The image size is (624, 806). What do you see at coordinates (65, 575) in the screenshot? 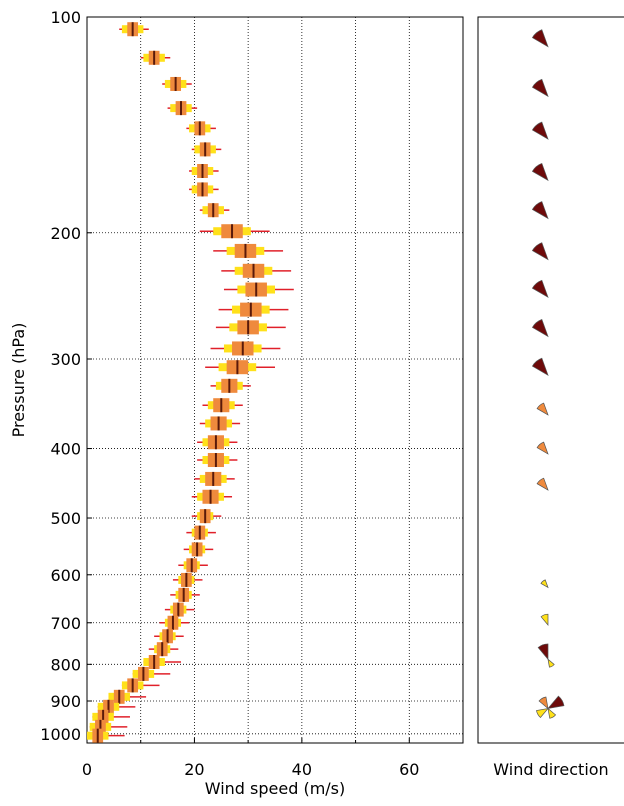
I see `y-tick-label: 600` at bounding box center [65, 575].